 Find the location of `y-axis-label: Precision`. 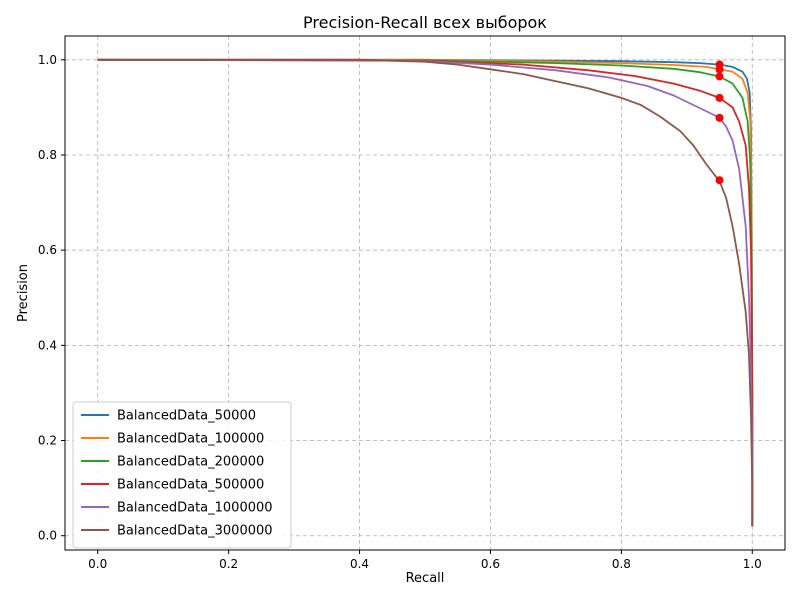

y-axis-label: Precision is located at coordinates (23, 293).